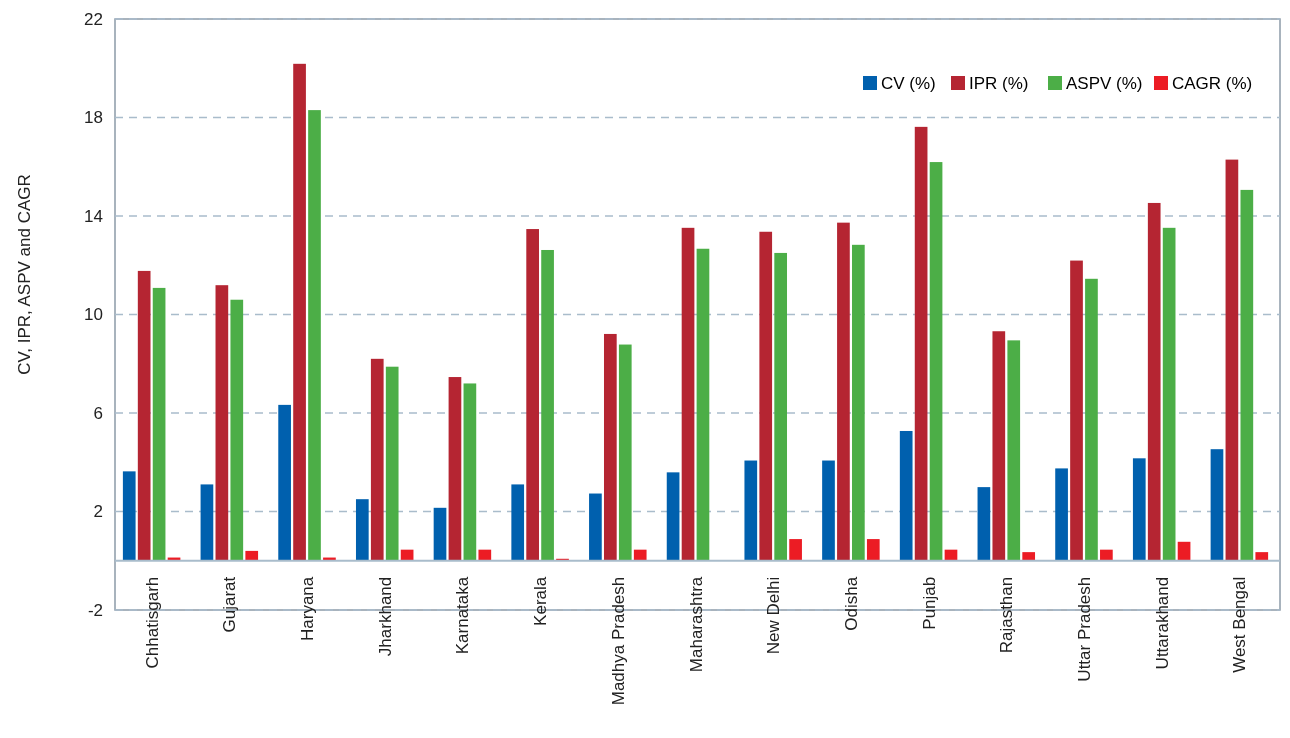  I want to click on y-tick-label: 14, so click(93, 216).